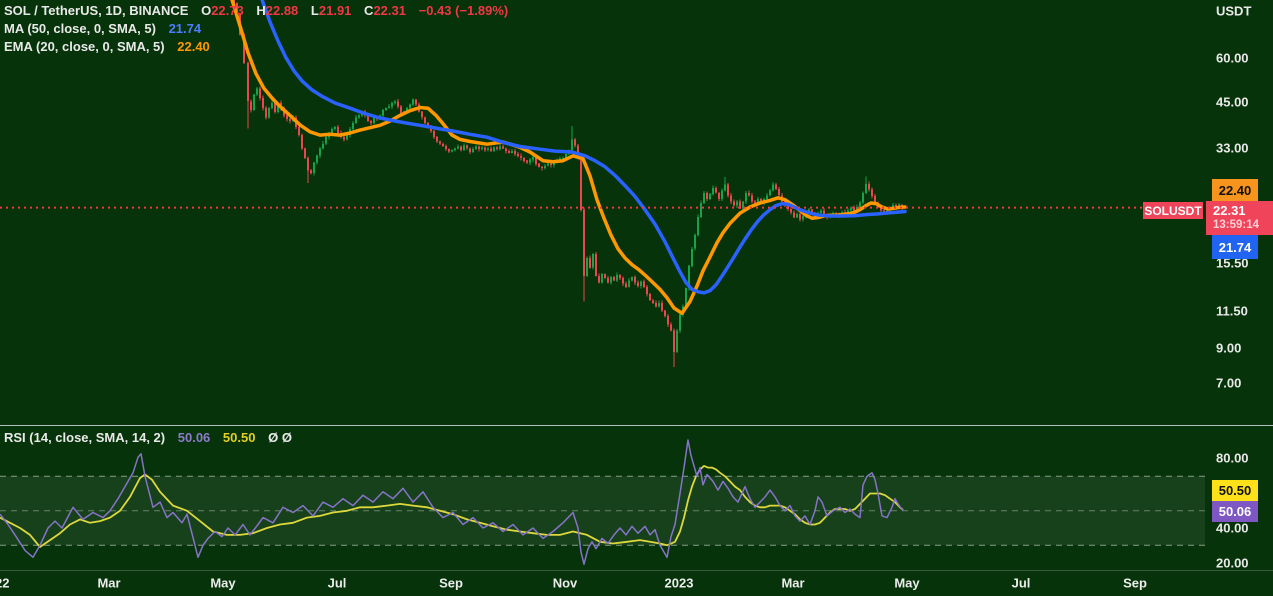  What do you see at coordinates (1232, 458) in the screenshot?
I see `price-tick-80.00: 80.00` at bounding box center [1232, 458].